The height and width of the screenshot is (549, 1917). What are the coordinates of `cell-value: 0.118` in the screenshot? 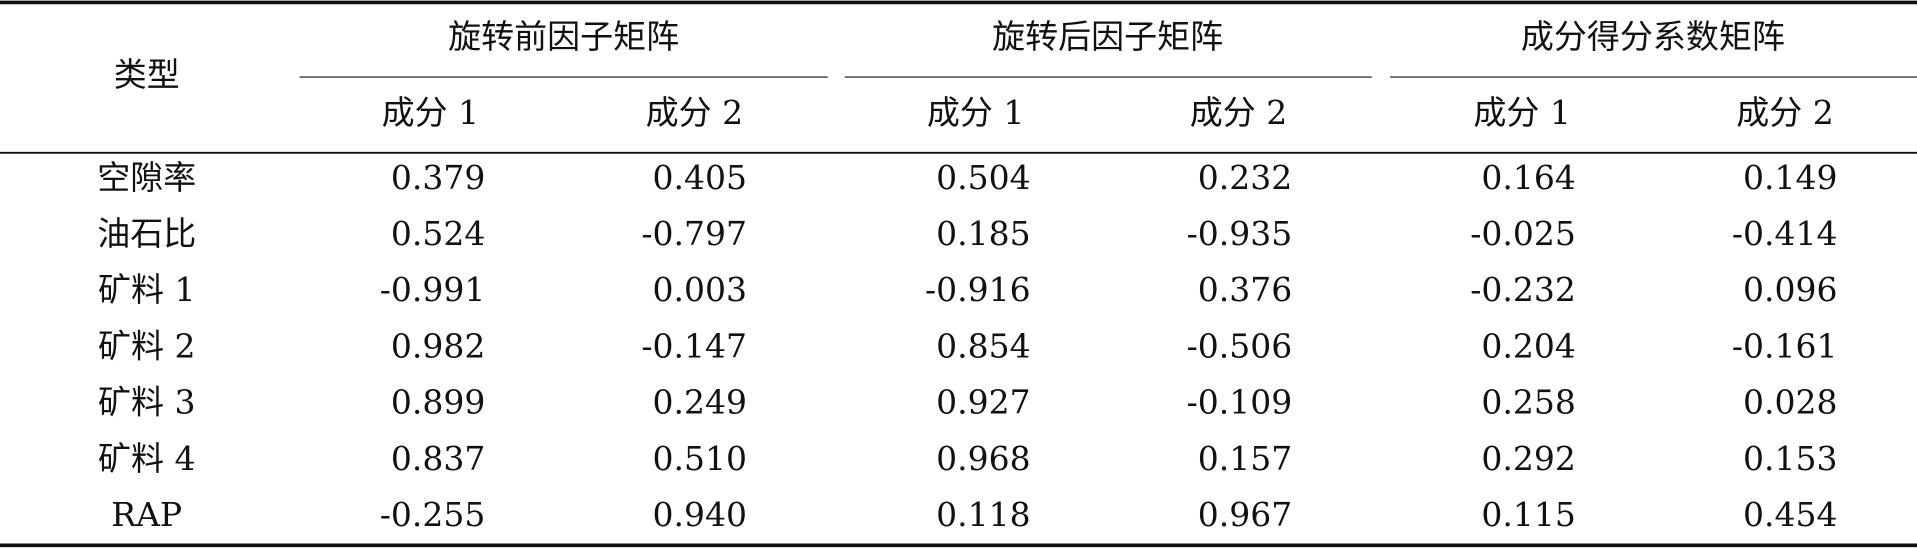 It's located at (983, 514).